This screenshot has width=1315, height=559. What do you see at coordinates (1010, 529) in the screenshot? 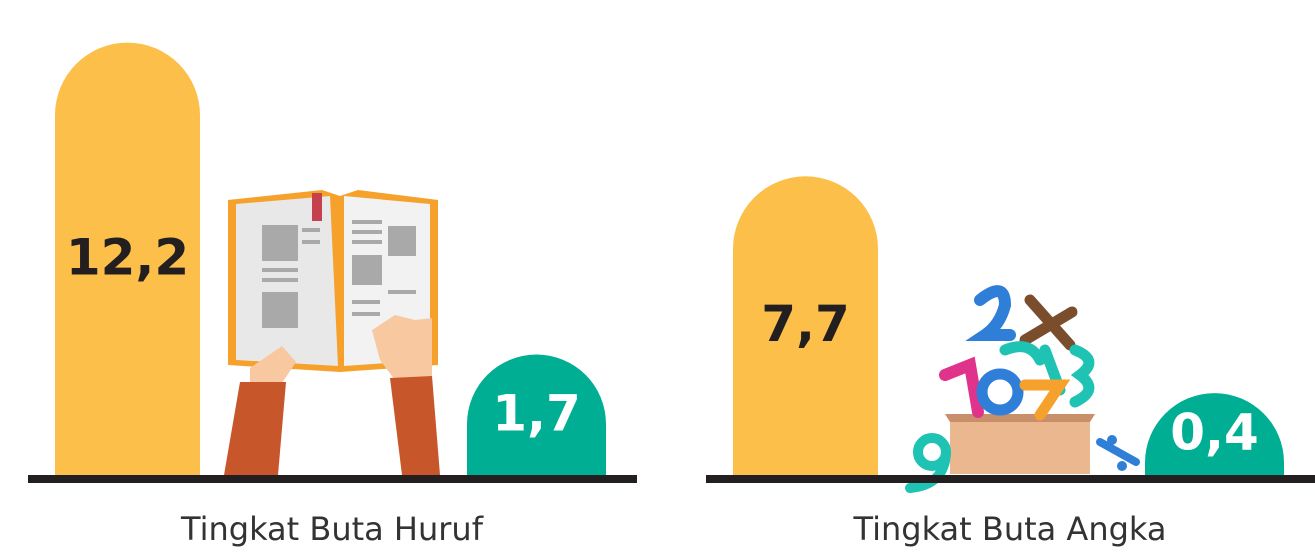
I see `chart-title: Tingkat Buta Angka` at bounding box center [1010, 529].